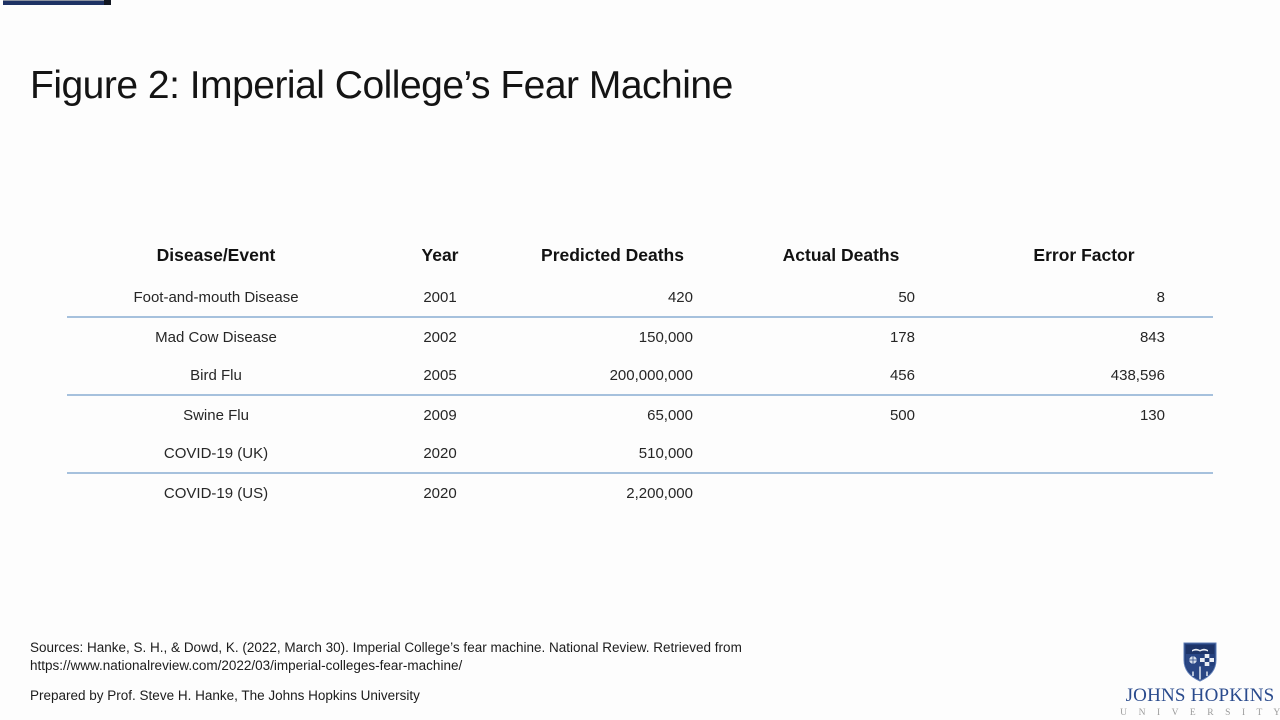  Describe the element at coordinates (216, 254) in the screenshot. I see `column-header-disease-event: Disease/Event` at that location.